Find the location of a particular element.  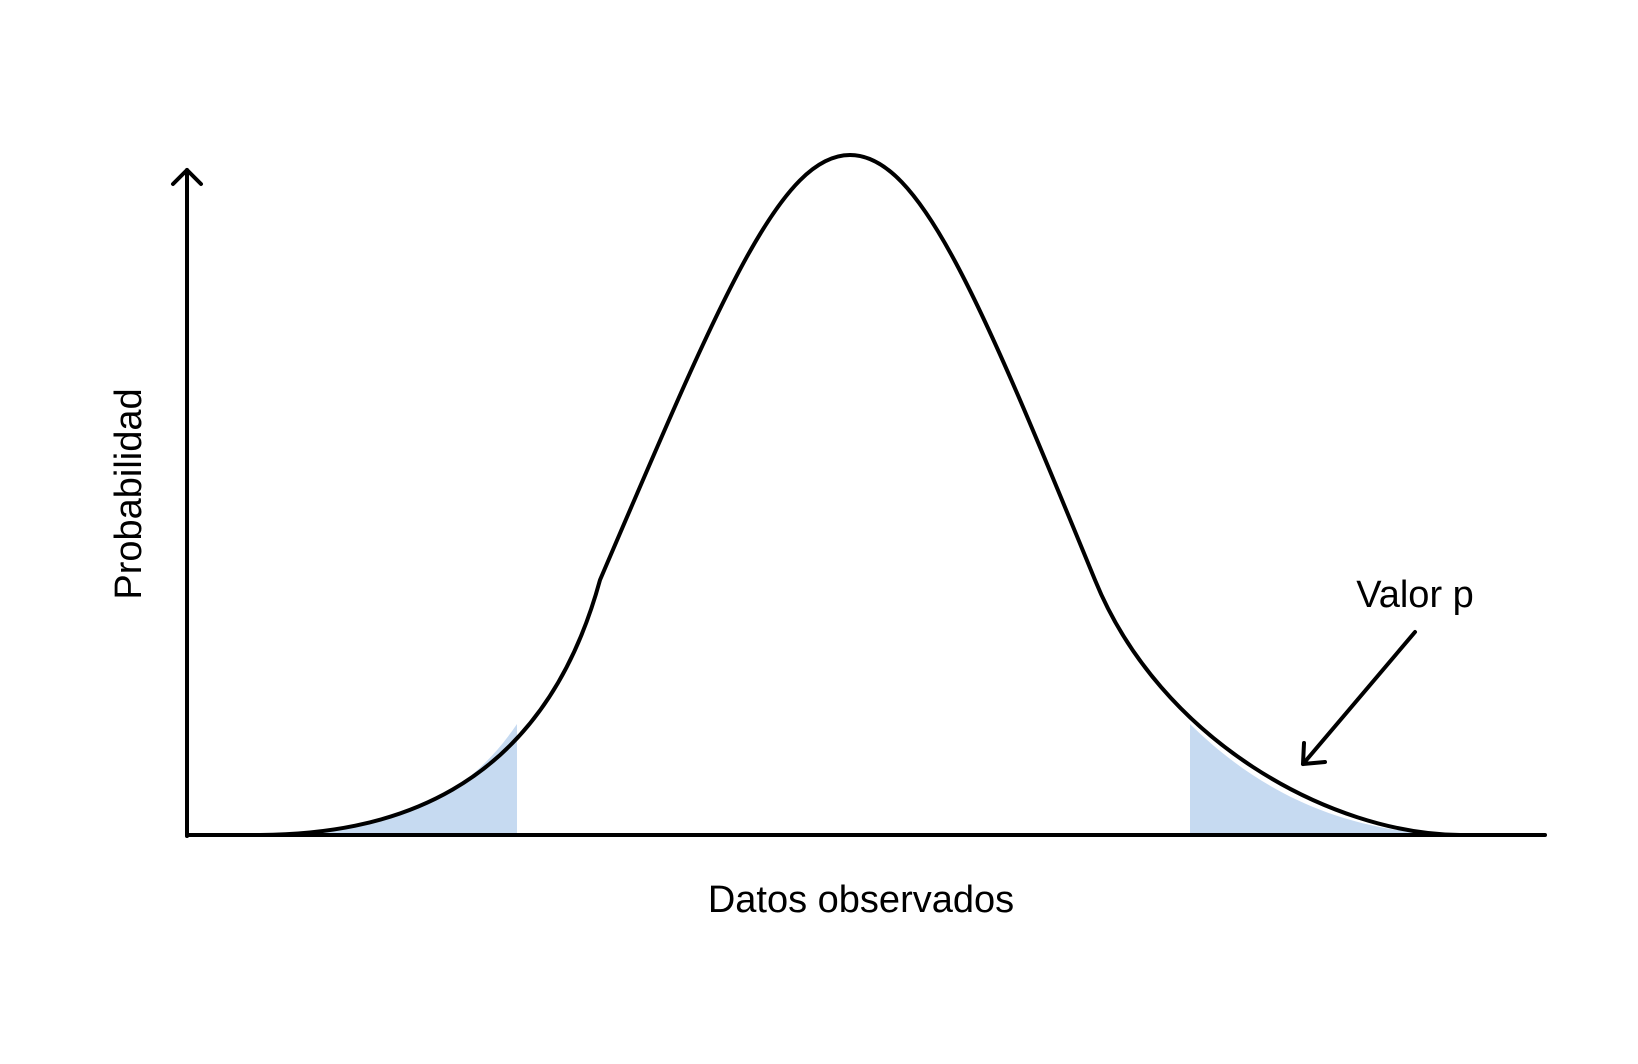

y-axis-label: Probabilidad is located at coordinates (129, 493).